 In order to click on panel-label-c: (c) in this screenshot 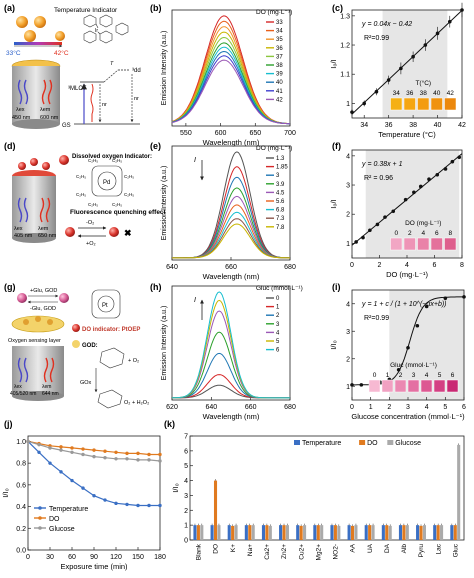, I will do `click(337, 8)`.